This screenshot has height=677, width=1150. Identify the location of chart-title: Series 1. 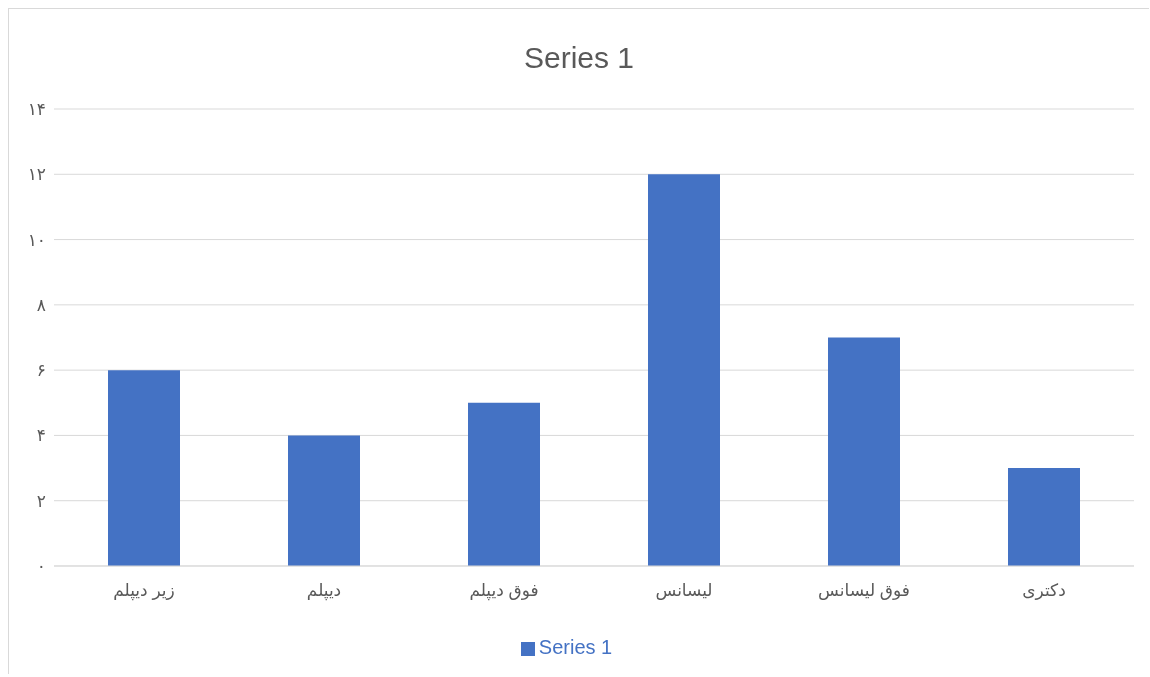
(579, 58).